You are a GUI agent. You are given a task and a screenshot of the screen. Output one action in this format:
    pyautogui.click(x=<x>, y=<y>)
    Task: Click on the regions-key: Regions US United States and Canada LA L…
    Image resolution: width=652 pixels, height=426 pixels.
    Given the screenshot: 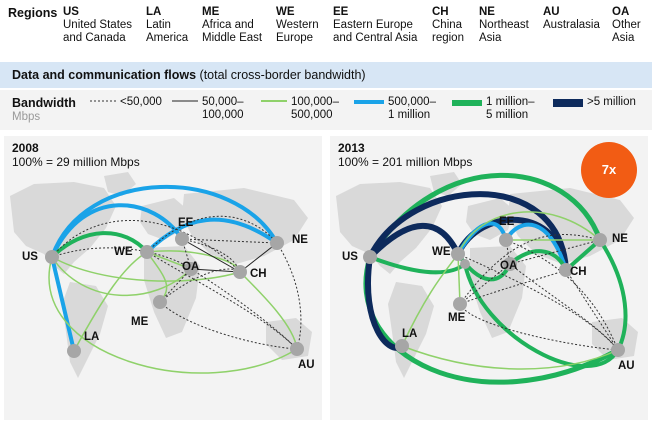 What is the action you would take?
    pyautogui.click(x=326, y=29)
    